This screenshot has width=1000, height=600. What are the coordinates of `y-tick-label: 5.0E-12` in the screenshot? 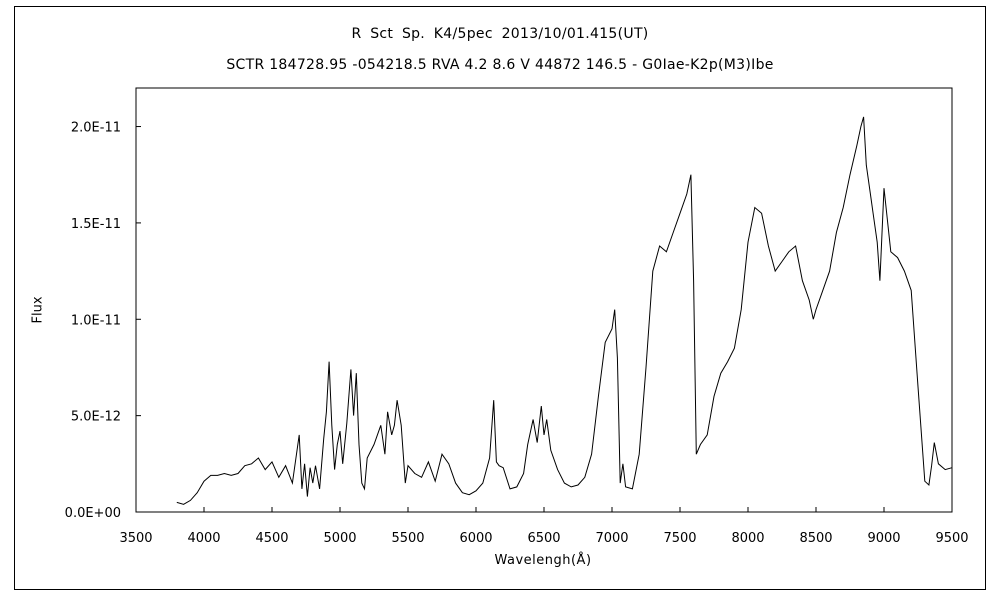 It's located at (96, 417).